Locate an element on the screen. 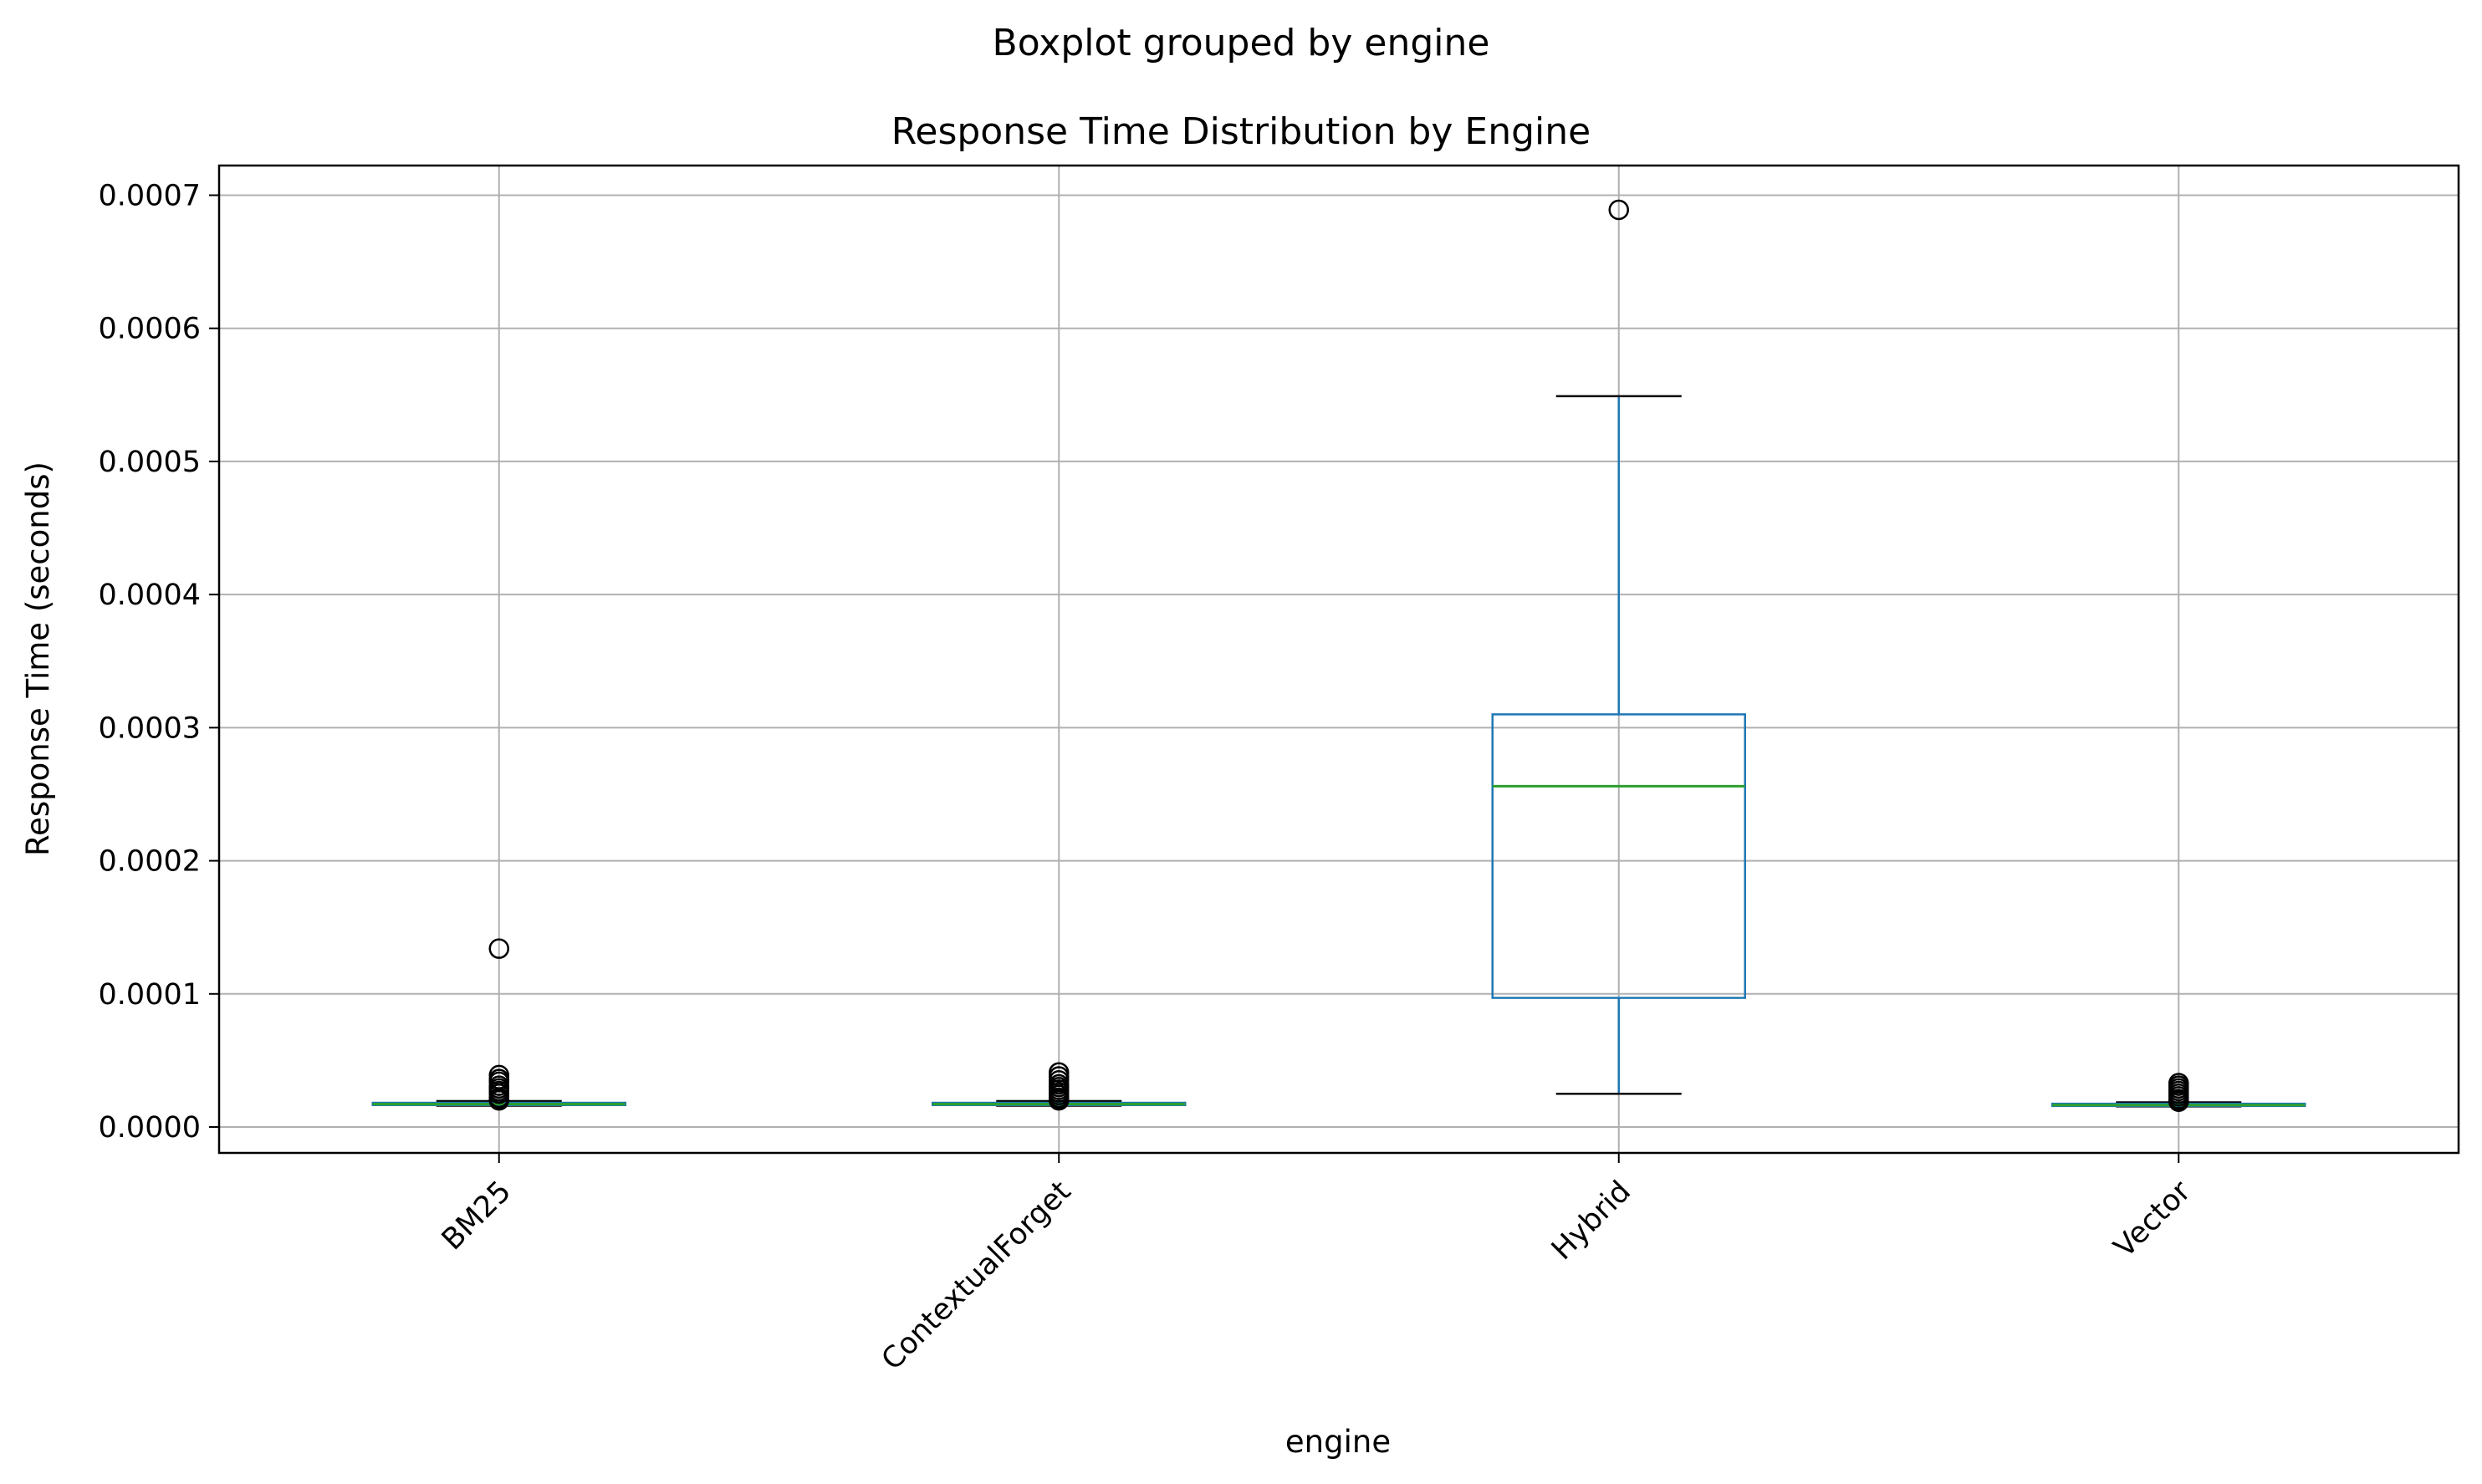  y-tick-label: 0.0005 is located at coordinates (150, 462).